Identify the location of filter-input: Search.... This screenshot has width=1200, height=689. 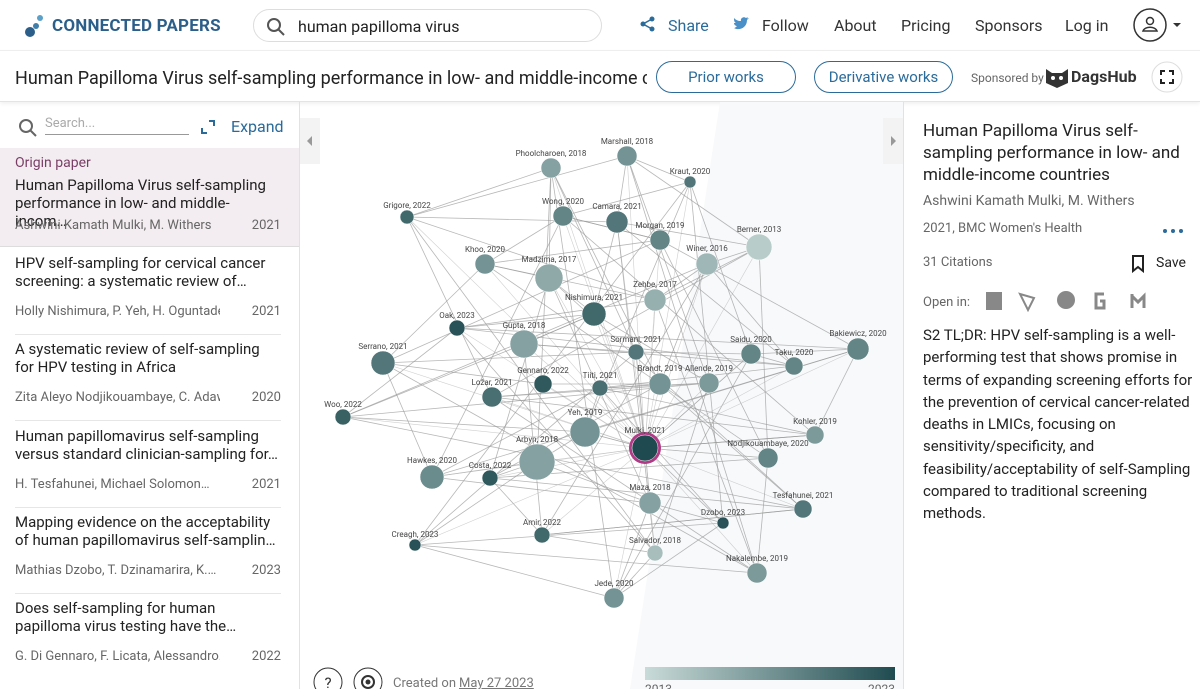
(117, 125).